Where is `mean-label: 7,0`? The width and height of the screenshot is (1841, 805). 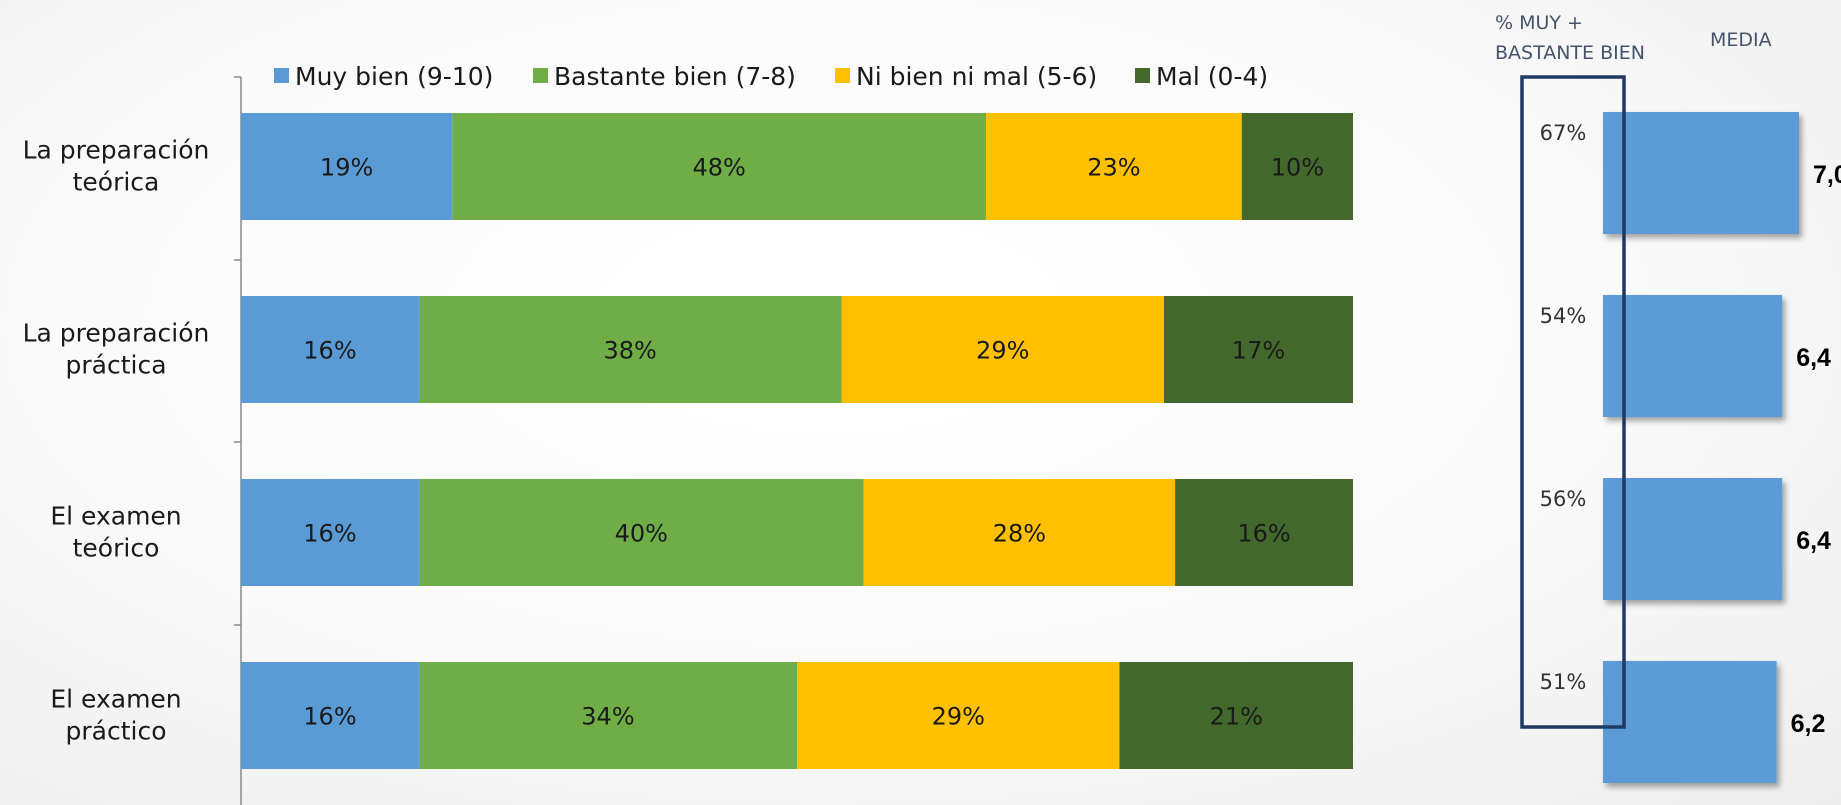 mean-label: 7,0 is located at coordinates (1827, 175).